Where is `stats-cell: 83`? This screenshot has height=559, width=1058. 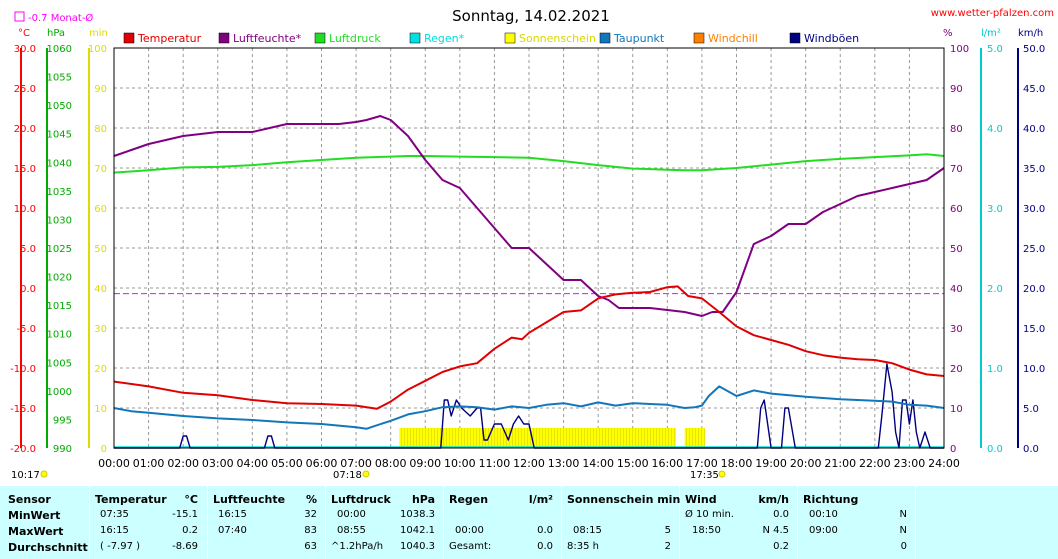
stats-cell: 83 is located at coordinates (310, 530).